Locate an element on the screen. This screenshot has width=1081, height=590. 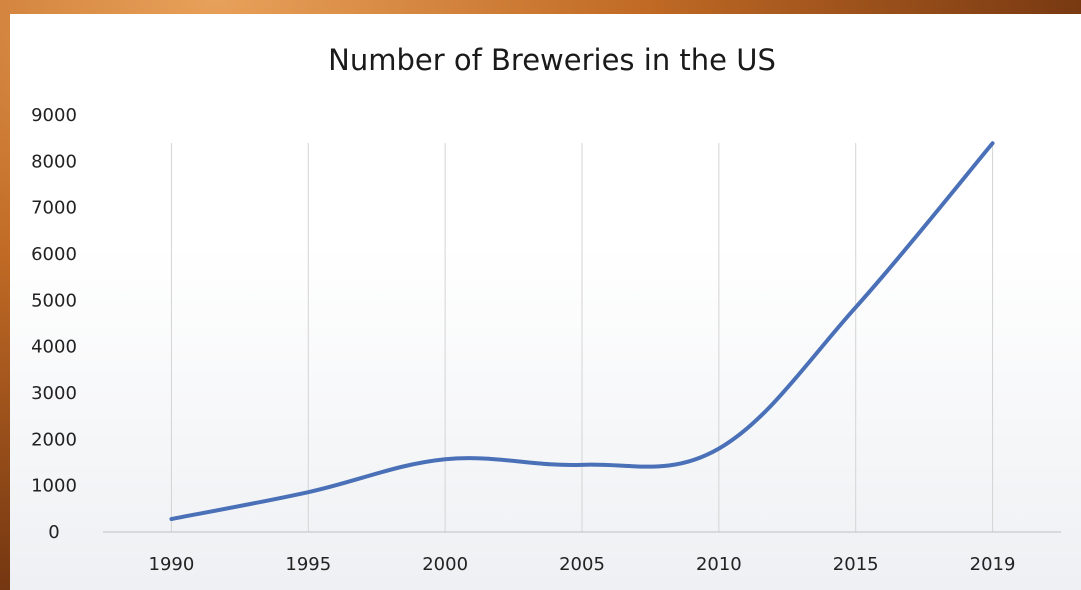
x-axis-ticks: 1990 1995 2000 2005 2010 2015 2019 is located at coordinates (582, 564).